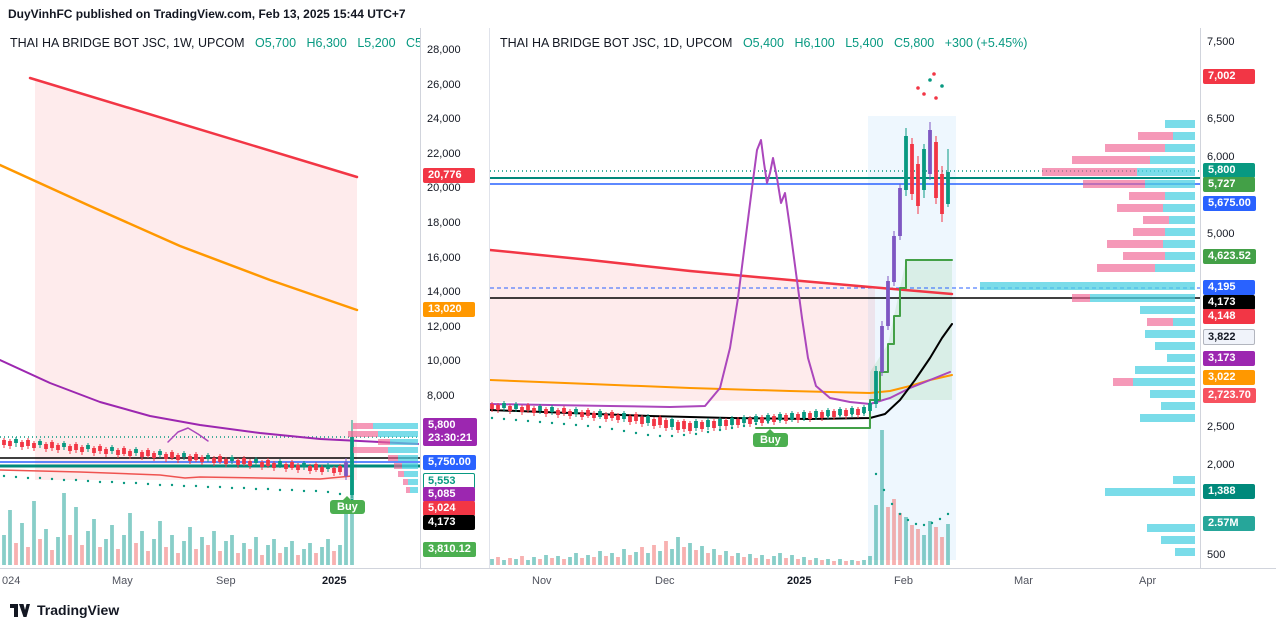  I want to click on price-tag: 3,022, so click(1229, 377).